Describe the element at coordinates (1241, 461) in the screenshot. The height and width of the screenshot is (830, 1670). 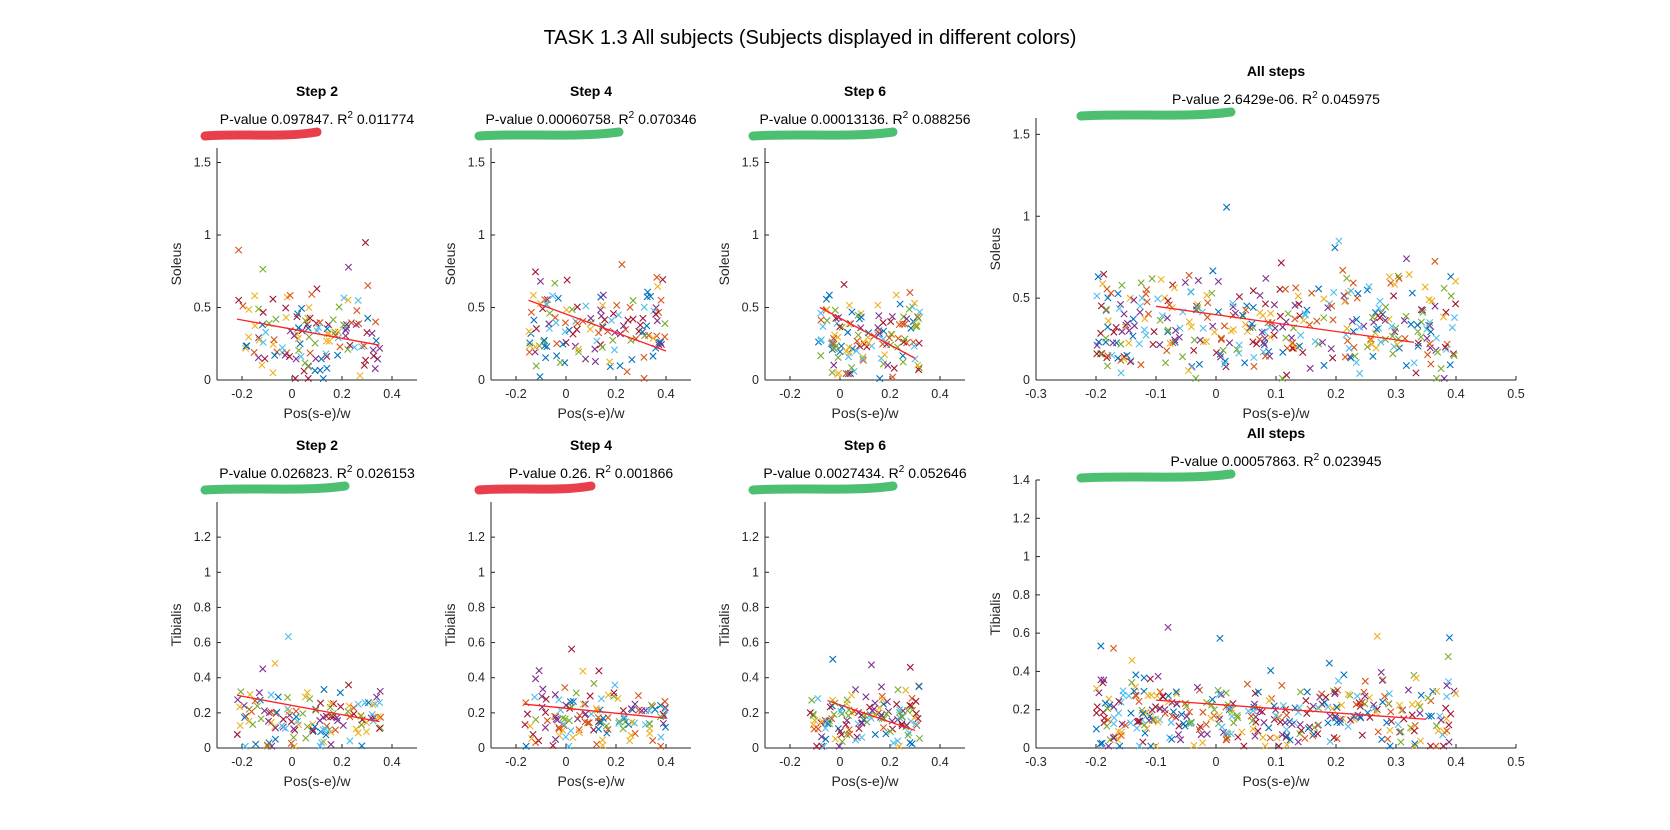
I see `pvalue-text: P-value 0.00057863. R` at that location.